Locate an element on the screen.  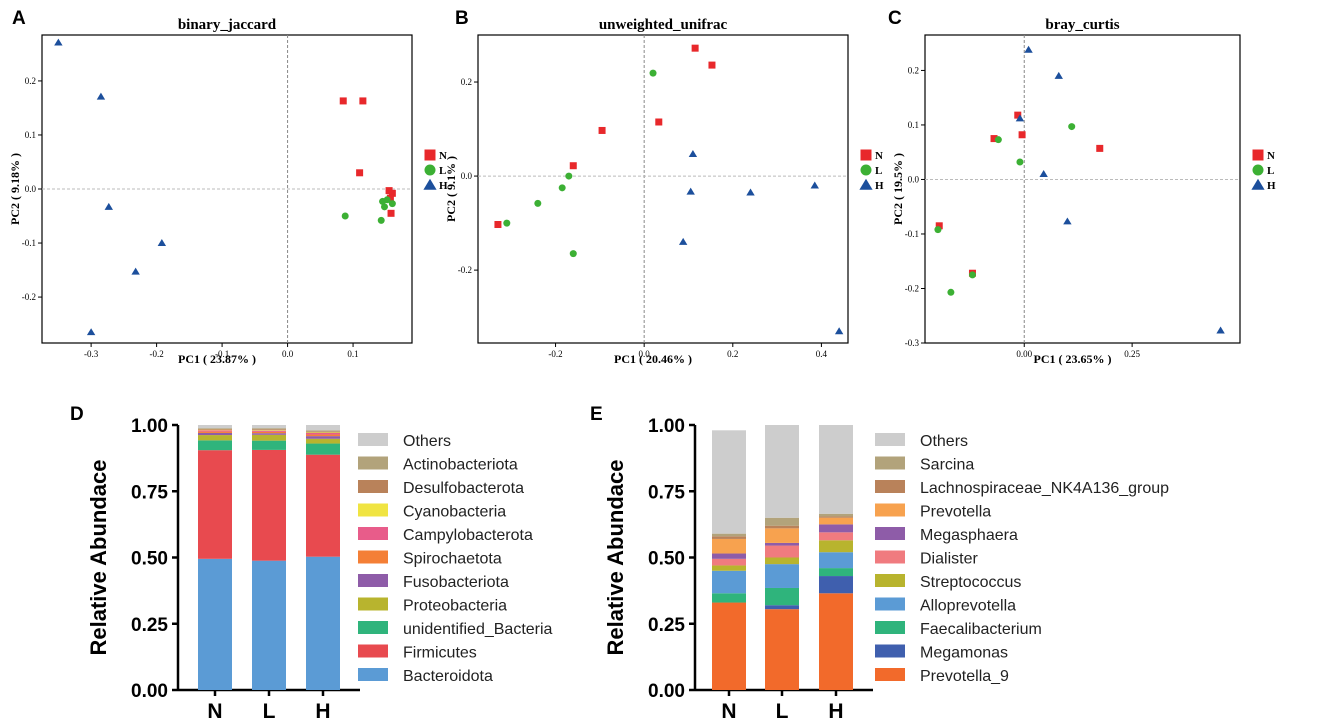
legend-label: Cyanobacteria is located at coordinates (454, 512).